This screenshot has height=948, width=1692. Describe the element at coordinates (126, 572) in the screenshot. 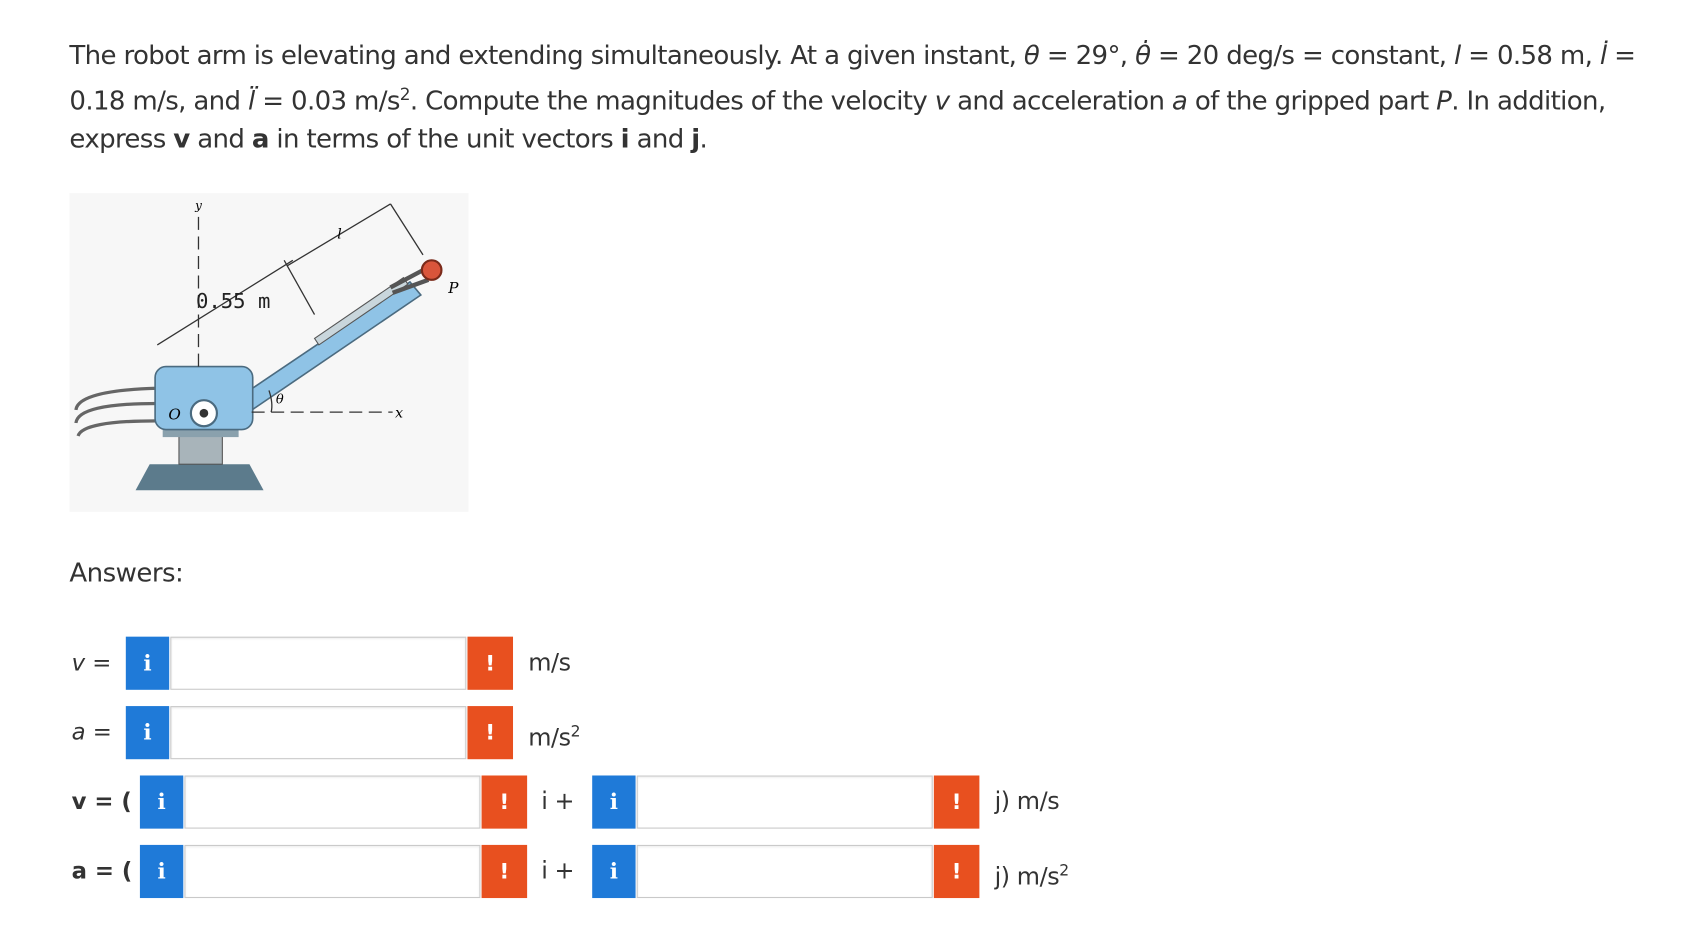

I see `answers-title: Answers:` at that location.